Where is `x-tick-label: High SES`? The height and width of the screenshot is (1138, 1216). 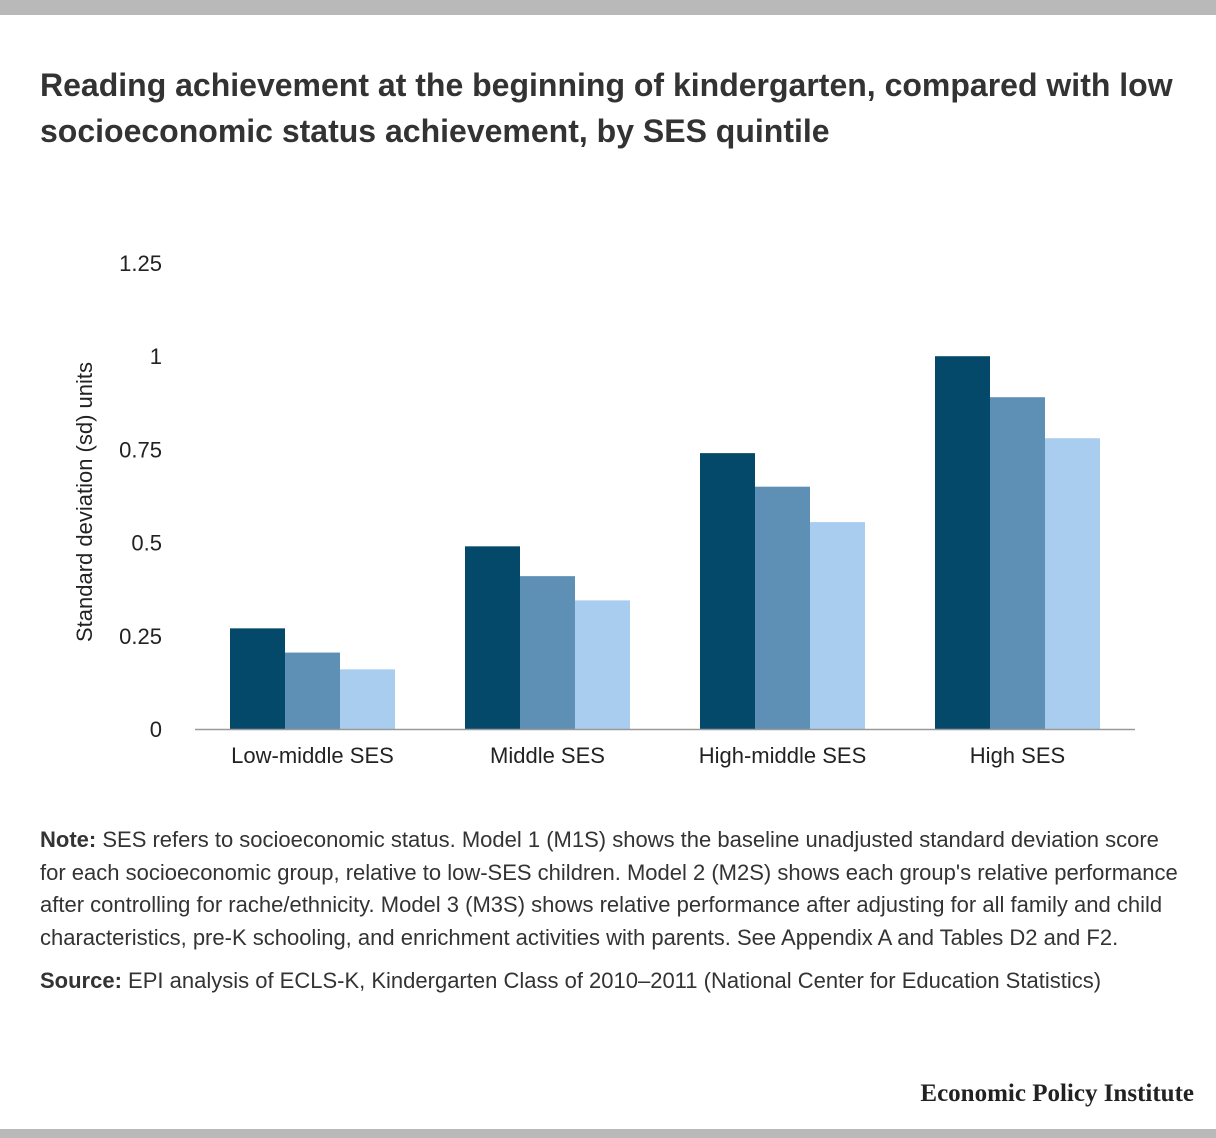 x-tick-label: High SES is located at coordinates (1017, 755).